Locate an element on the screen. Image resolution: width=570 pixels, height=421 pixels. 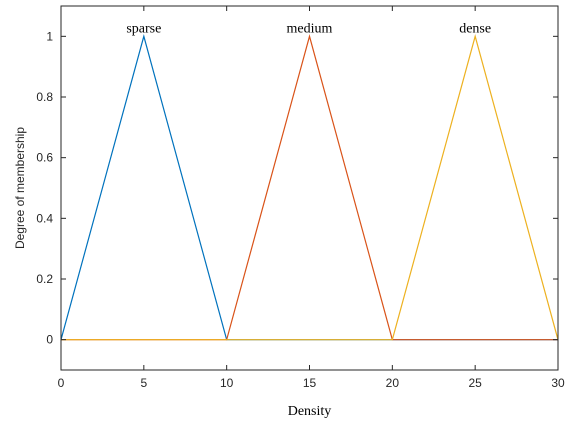
x-tick-label: 10 is located at coordinates (227, 383).